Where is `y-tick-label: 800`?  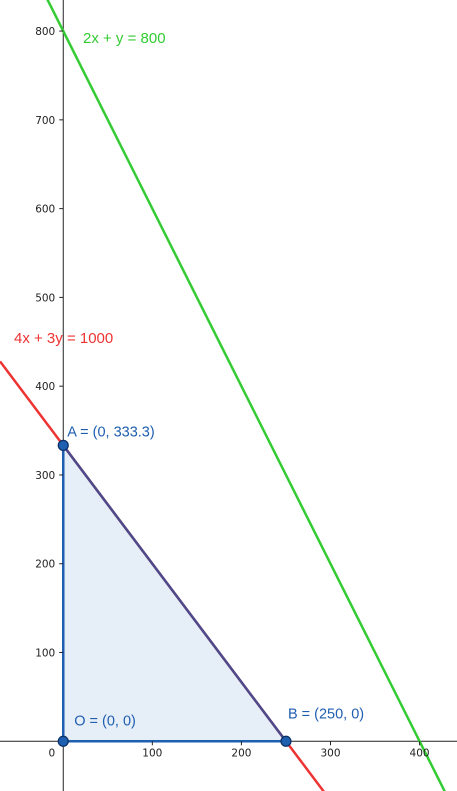 y-tick-label: 800 is located at coordinates (45, 32).